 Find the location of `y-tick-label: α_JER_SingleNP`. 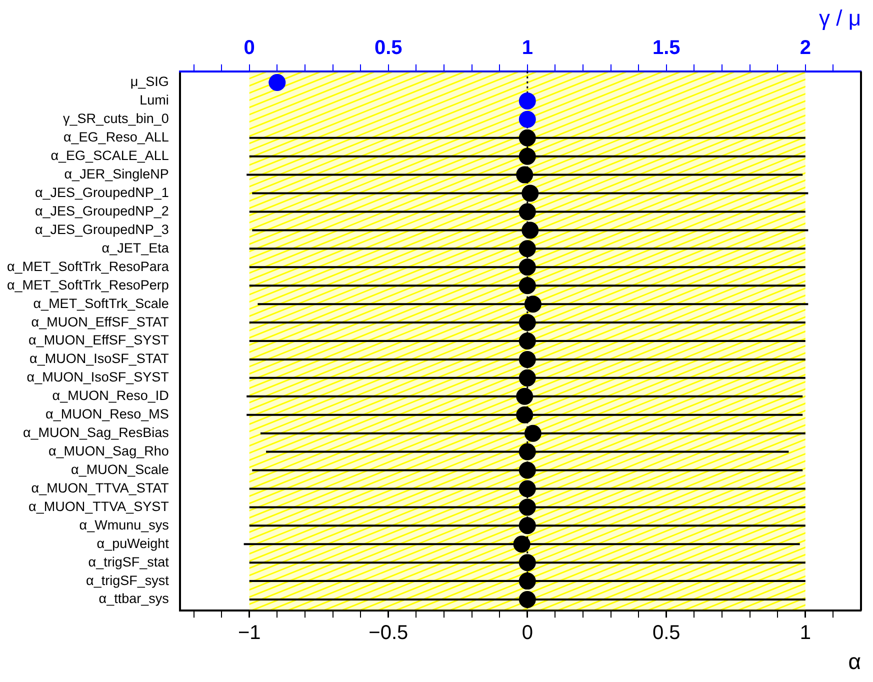

y-tick-label: α_JER_SingleNP is located at coordinates (116, 174).